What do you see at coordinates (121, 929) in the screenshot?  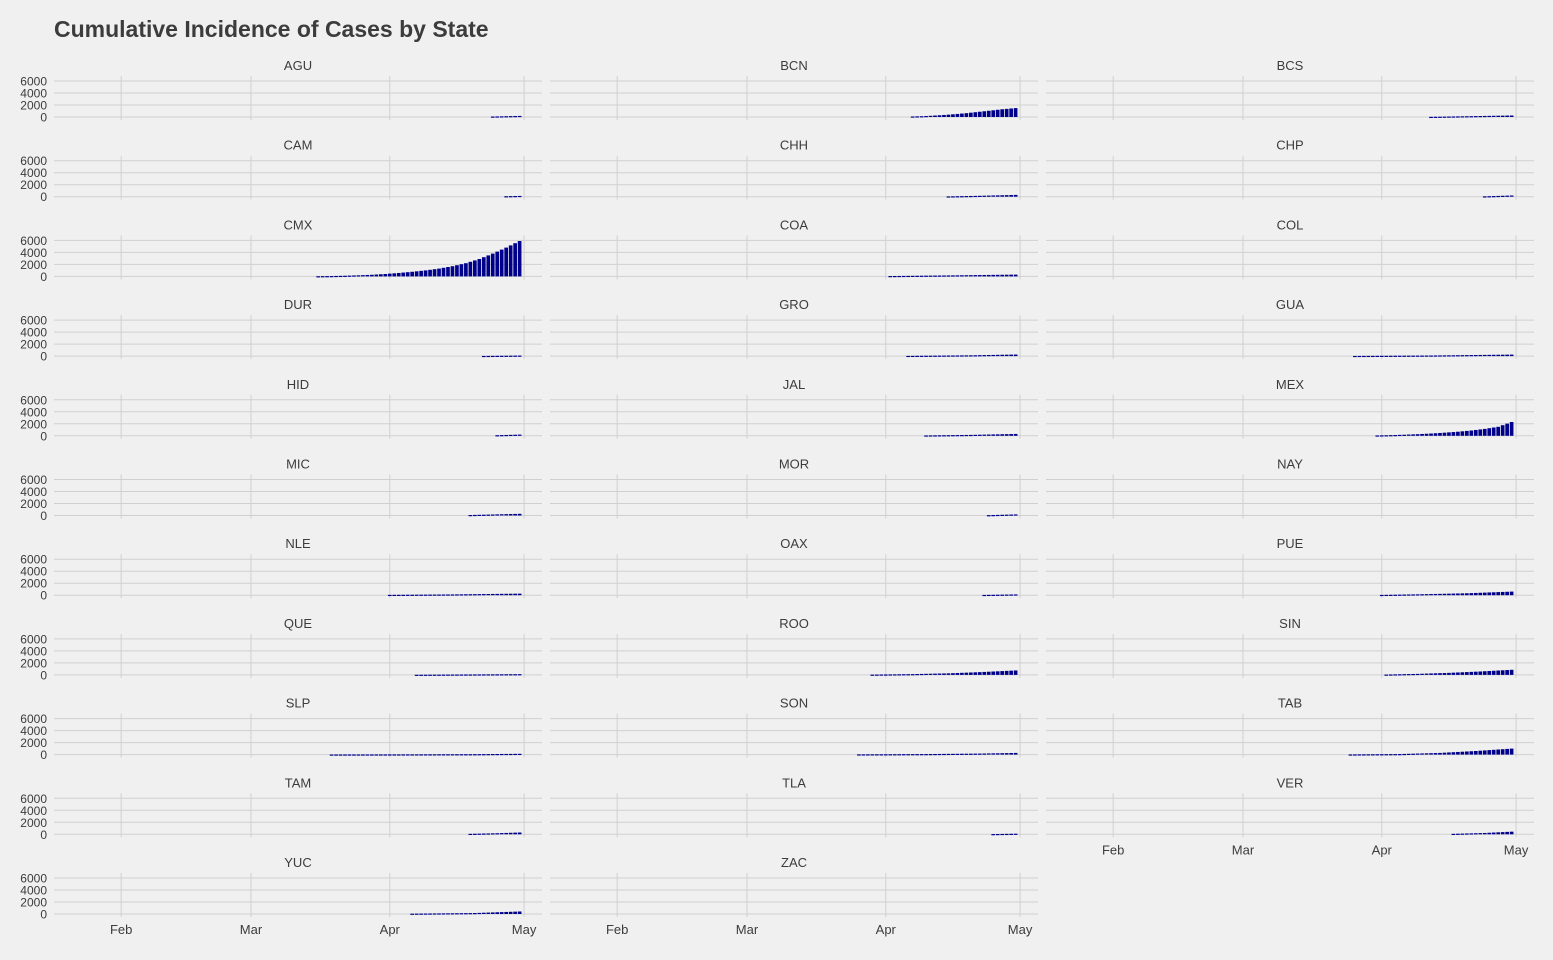 I see `x-tick-label: Feb` at bounding box center [121, 929].